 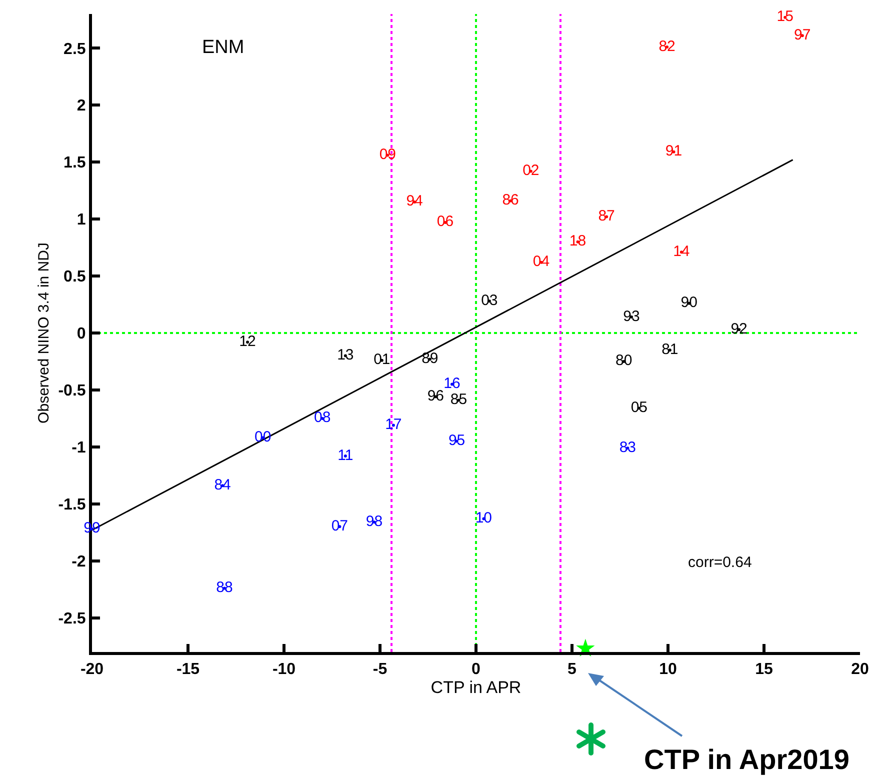 I want to click on x-tick-label: -5, so click(x=380, y=669).